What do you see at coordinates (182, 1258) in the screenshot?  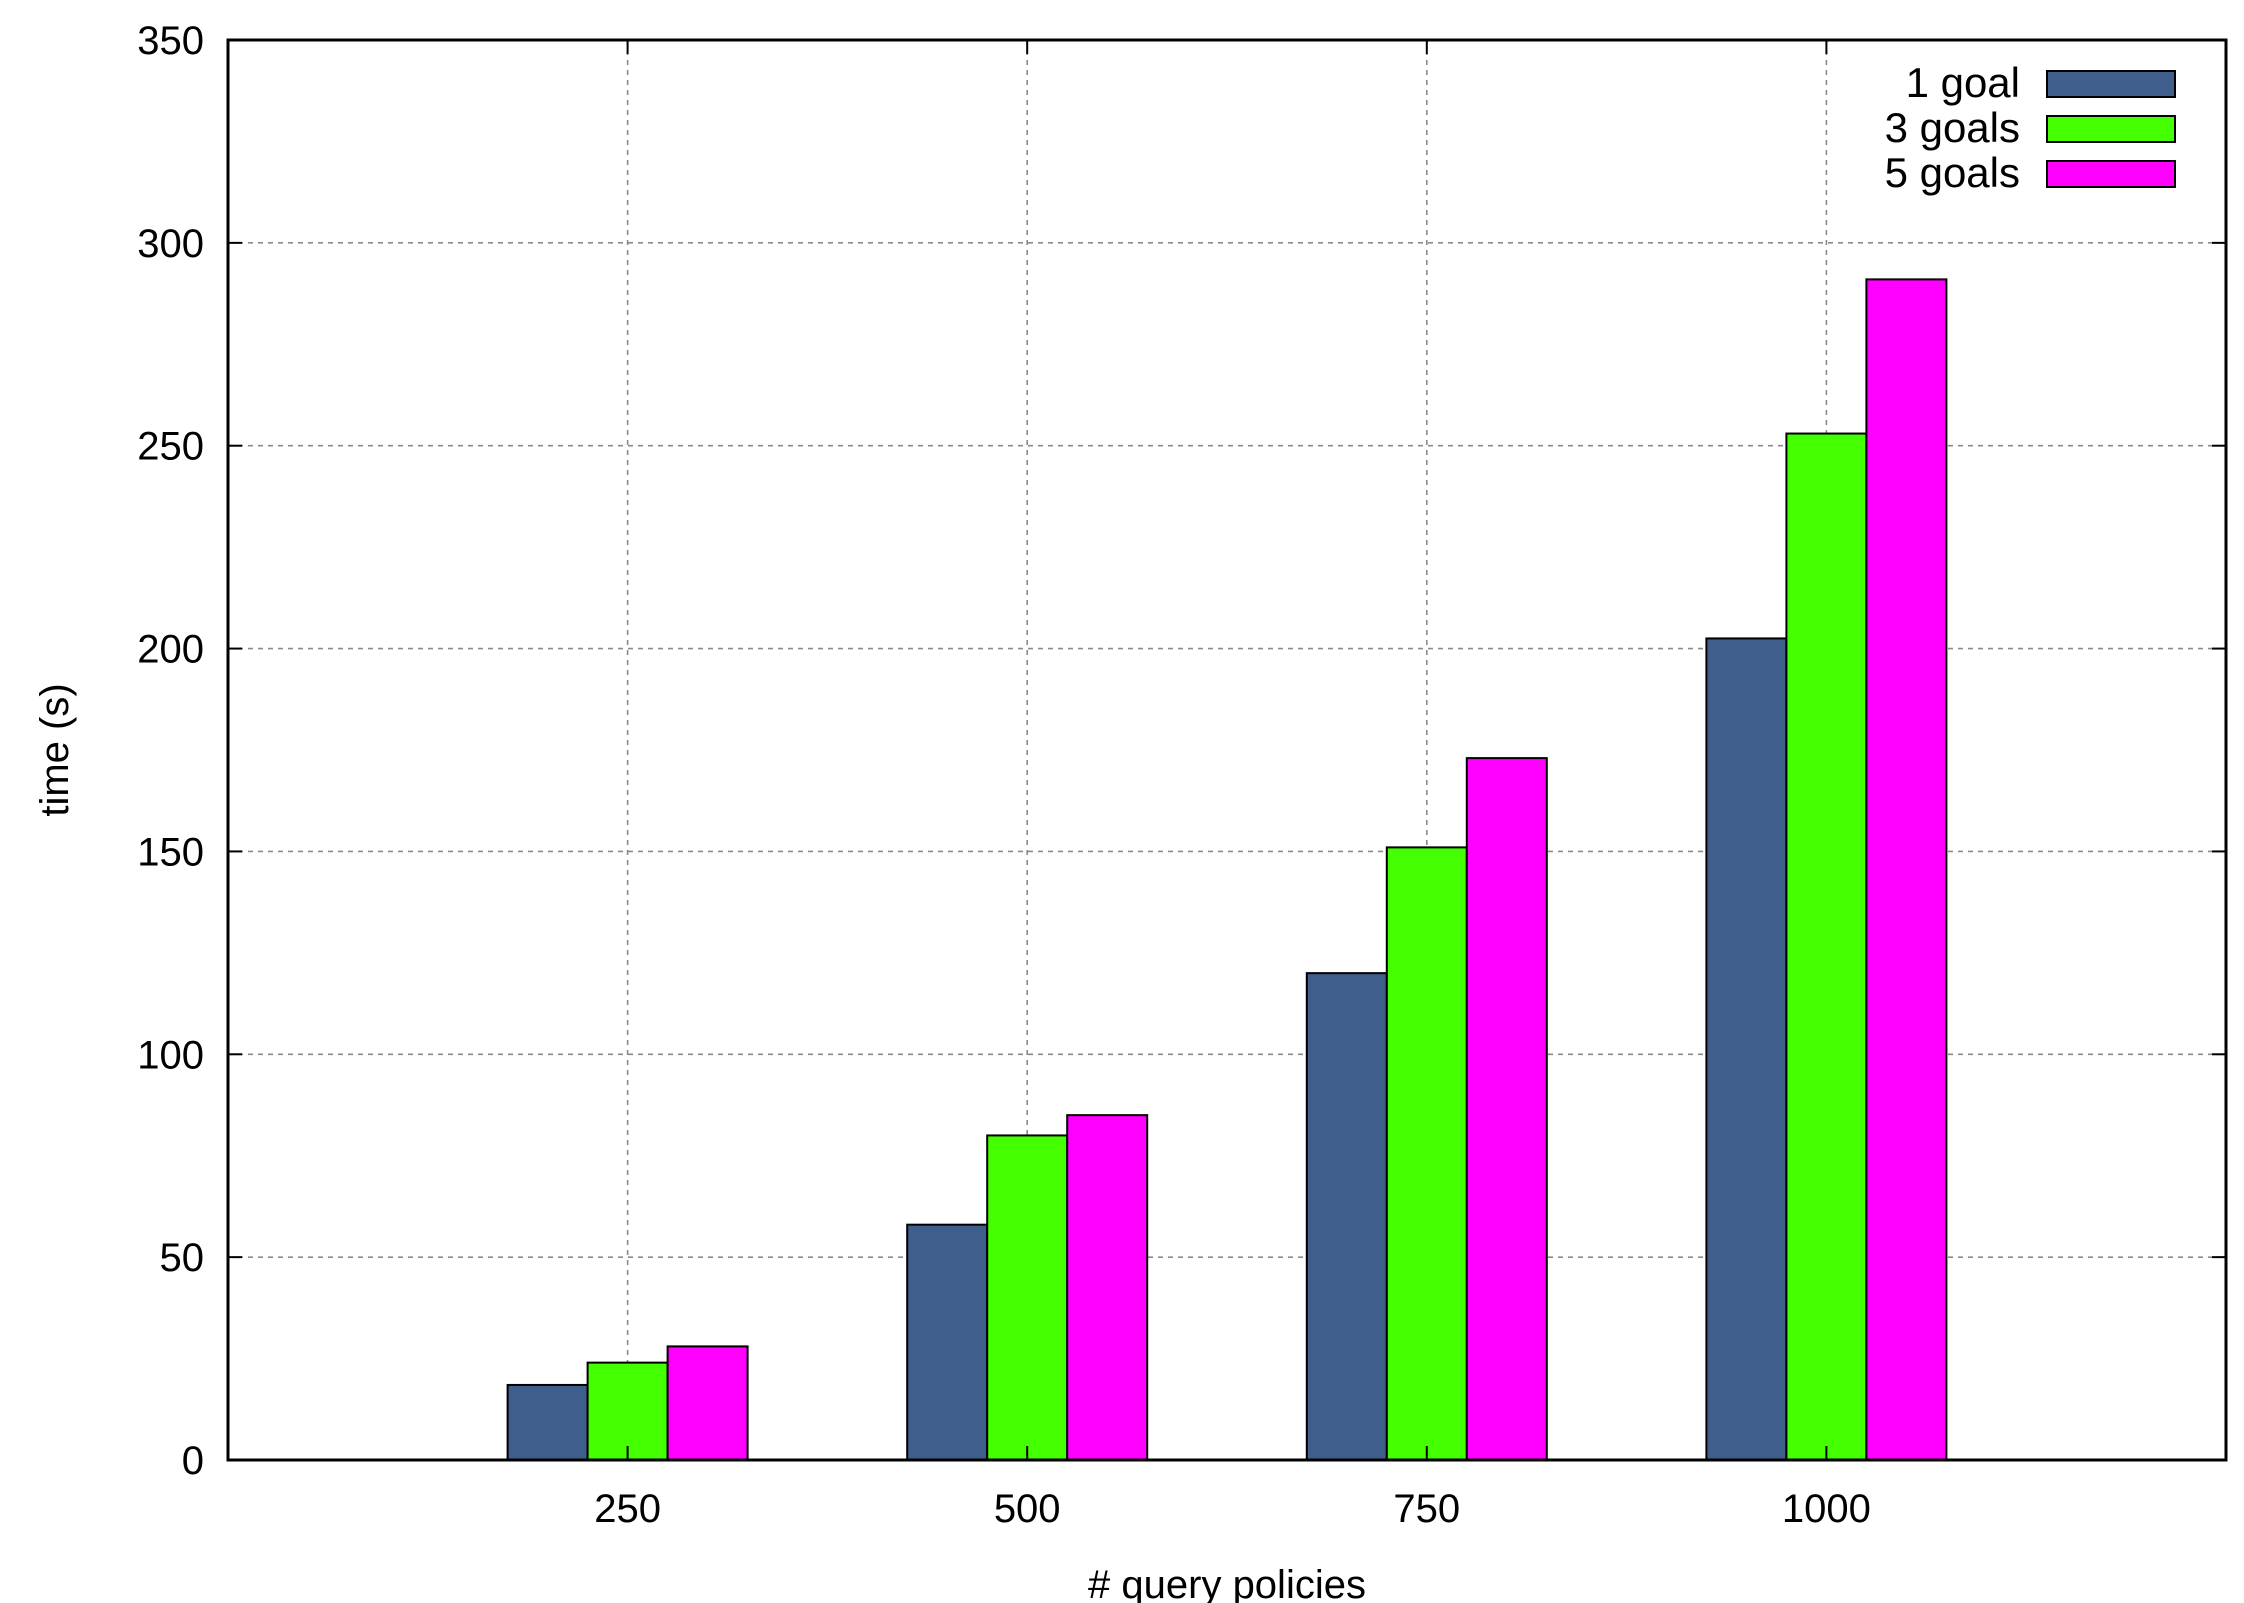 I see `y-tick-label: 50` at bounding box center [182, 1258].